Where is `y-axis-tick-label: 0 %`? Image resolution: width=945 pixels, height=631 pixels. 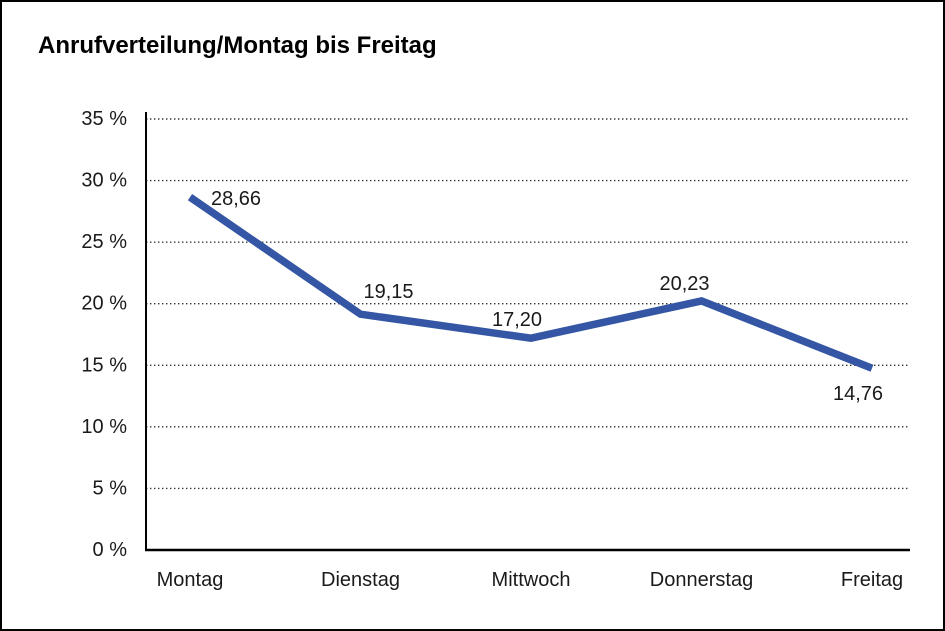 y-axis-tick-label: 0 % is located at coordinates (110, 550).